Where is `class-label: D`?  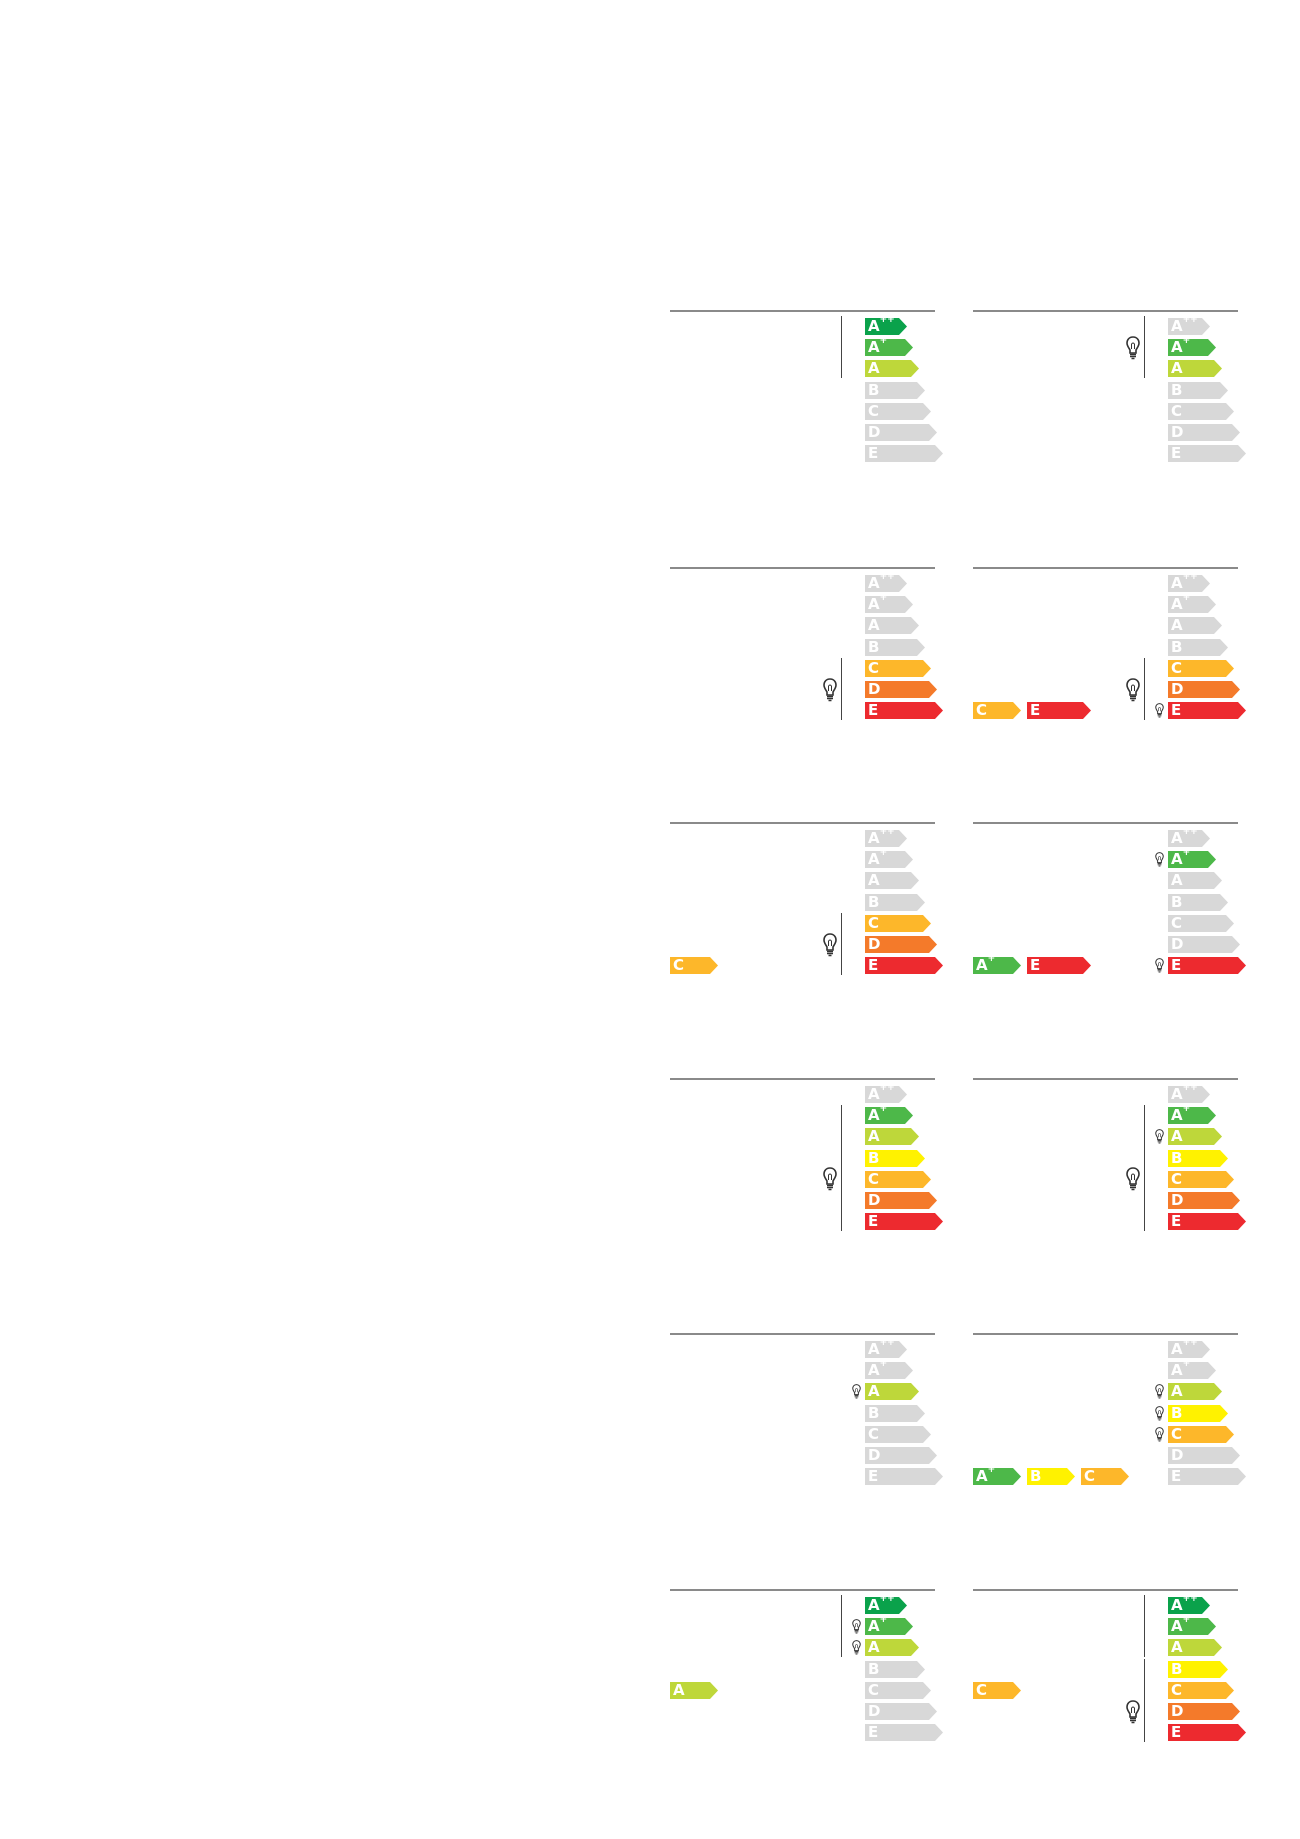 class-label: D is located at coordinates (1177, 1200).